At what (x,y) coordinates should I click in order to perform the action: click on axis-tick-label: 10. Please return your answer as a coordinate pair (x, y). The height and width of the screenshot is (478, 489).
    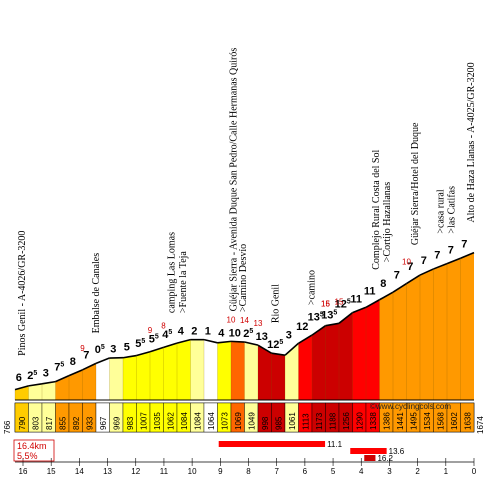
    Looking at the image, I should click on (192, 471).